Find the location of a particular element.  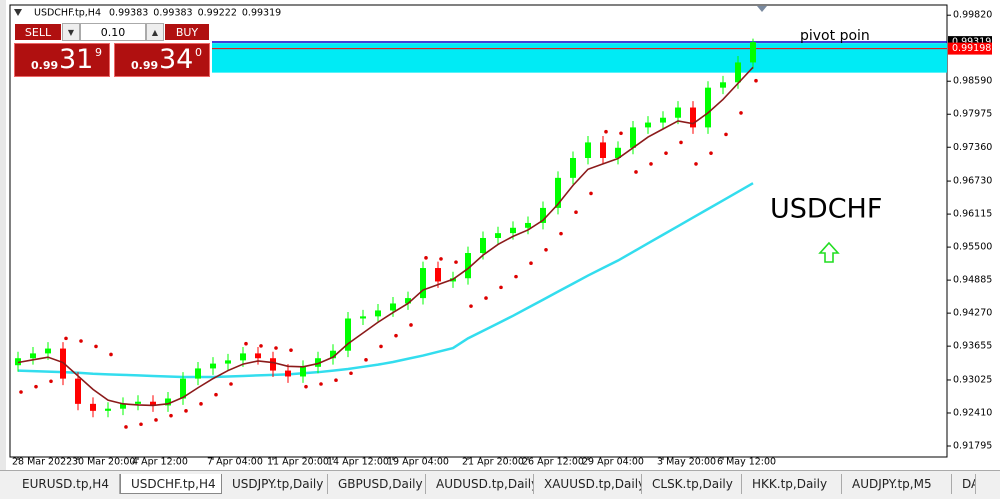

price-box is located at coordinates (970, 48).